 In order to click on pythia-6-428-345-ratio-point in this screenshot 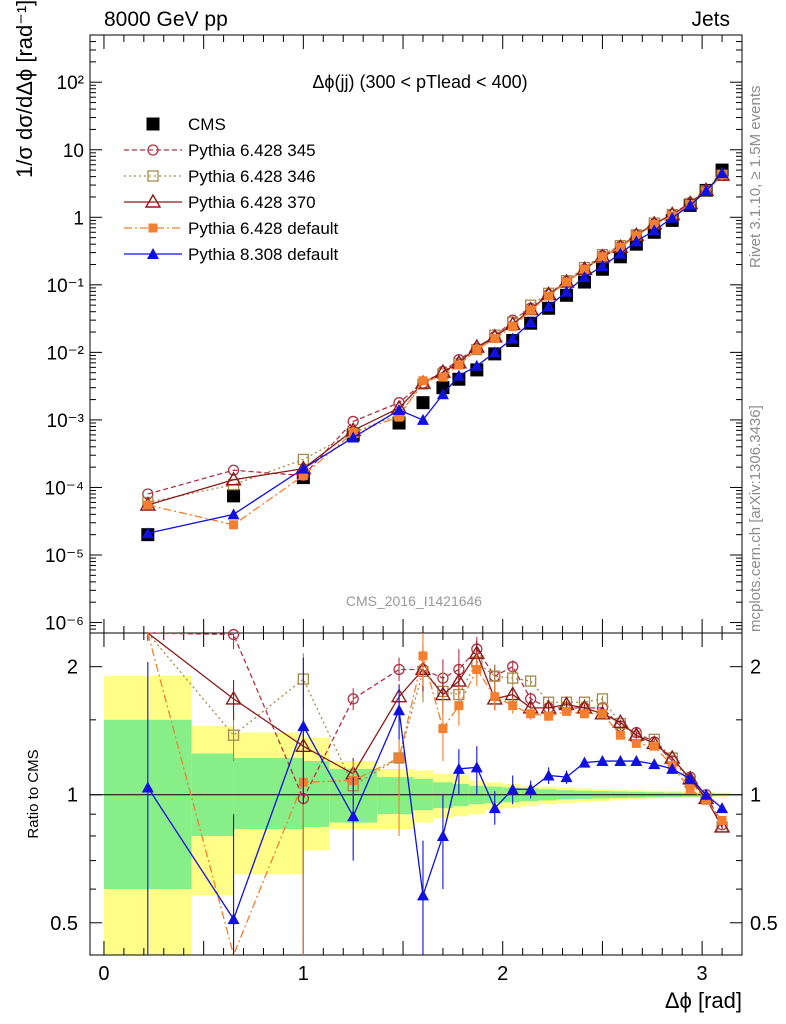, I will do `click(353, 699)`.